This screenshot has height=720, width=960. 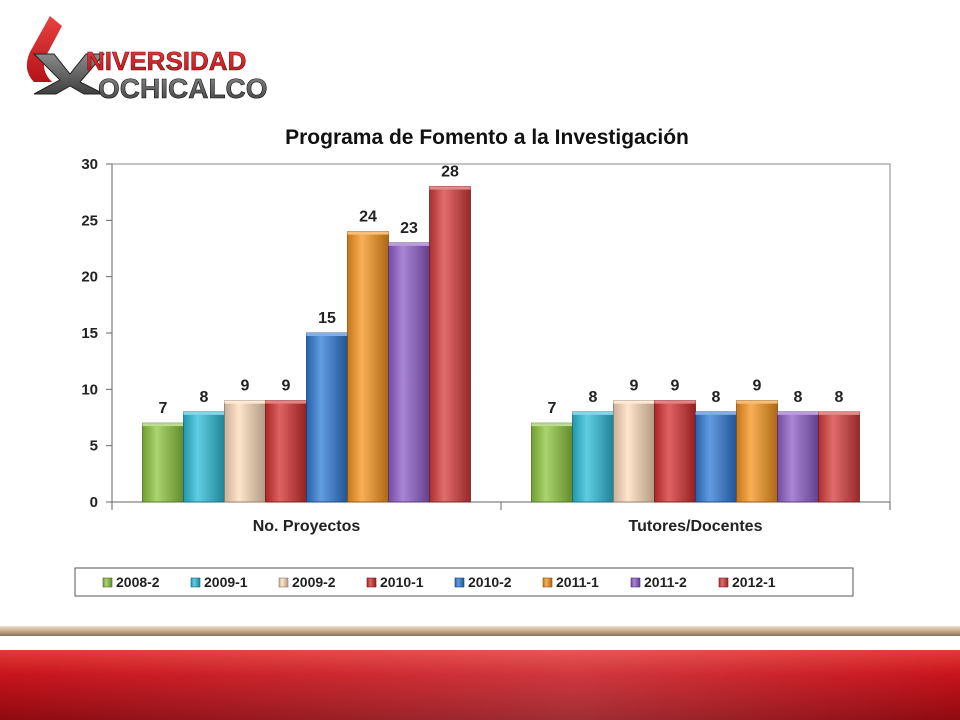 I want to click on chart-title: Programa de Fomento a la Investigación, so click(x=487, y=137).